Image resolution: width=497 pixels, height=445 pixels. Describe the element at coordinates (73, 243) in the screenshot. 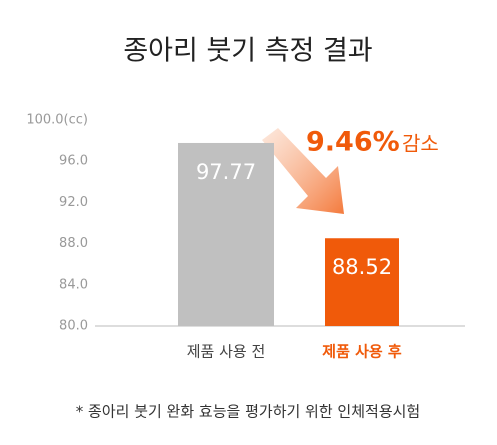

I see `y-tick-label: 88.0` at that location.